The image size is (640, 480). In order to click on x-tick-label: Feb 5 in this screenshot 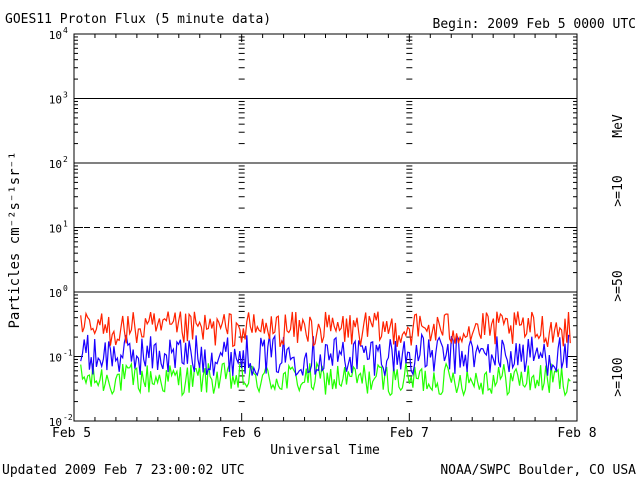, I will do `click(71, 433)`.